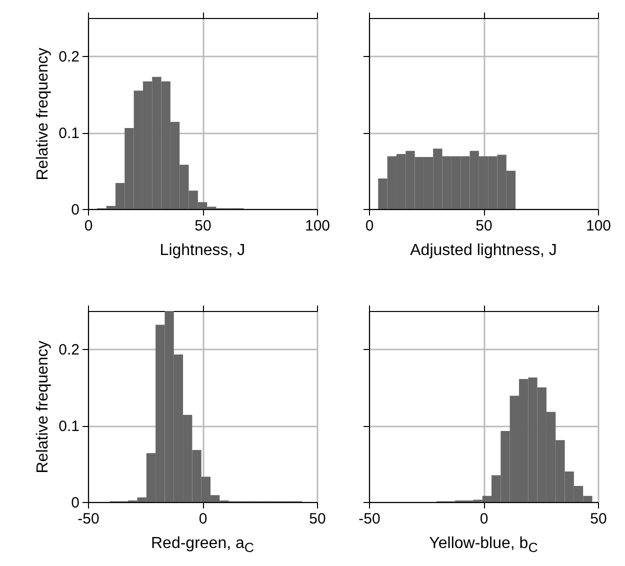 The height and width of the screenshot is (566, 625). What do you see at coordinates (202, 251) in the screenshot?
I see `x-axis-title: Lightness, J` at bounding box center [202, 251].